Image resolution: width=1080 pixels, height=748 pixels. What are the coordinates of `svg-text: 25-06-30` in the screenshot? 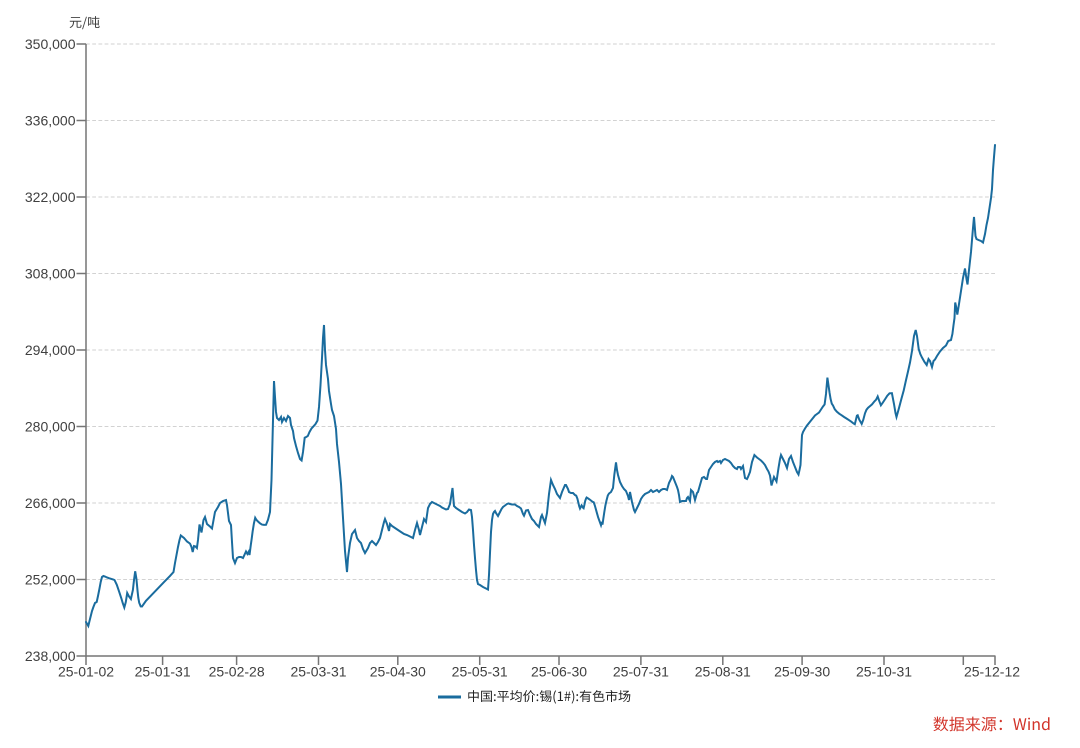 It's located at (559, 672).